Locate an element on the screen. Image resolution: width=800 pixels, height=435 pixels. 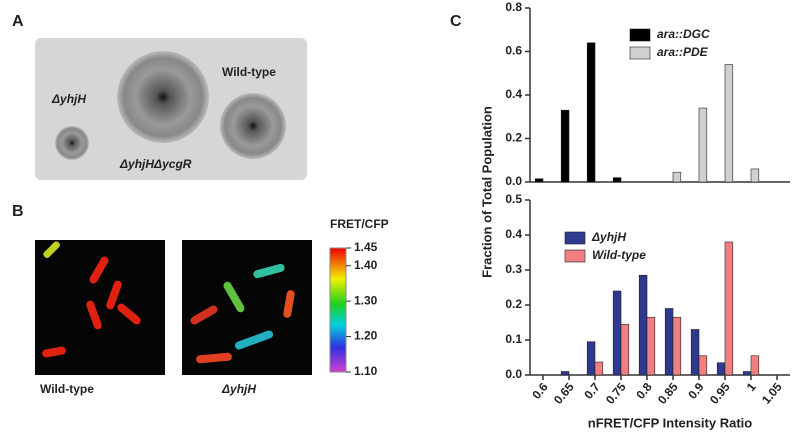
panel-label: B is located at coordinates (18, 211).